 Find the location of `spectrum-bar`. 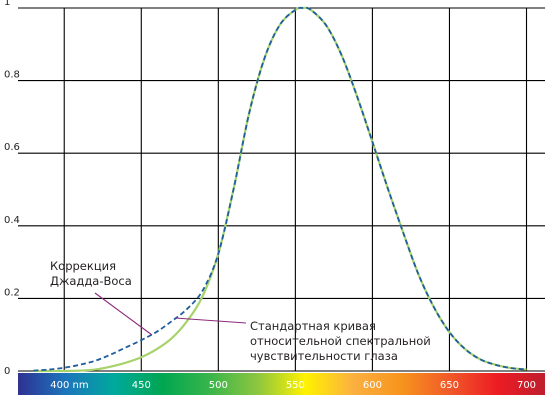

spectrum-bar is located at coordinates (281, 384).